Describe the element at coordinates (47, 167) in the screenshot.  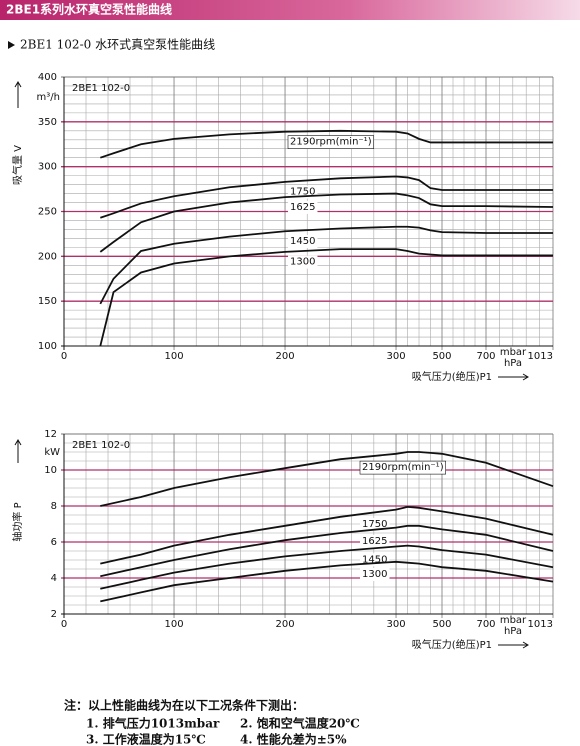
I see `y-tick-label: 300` at that location.